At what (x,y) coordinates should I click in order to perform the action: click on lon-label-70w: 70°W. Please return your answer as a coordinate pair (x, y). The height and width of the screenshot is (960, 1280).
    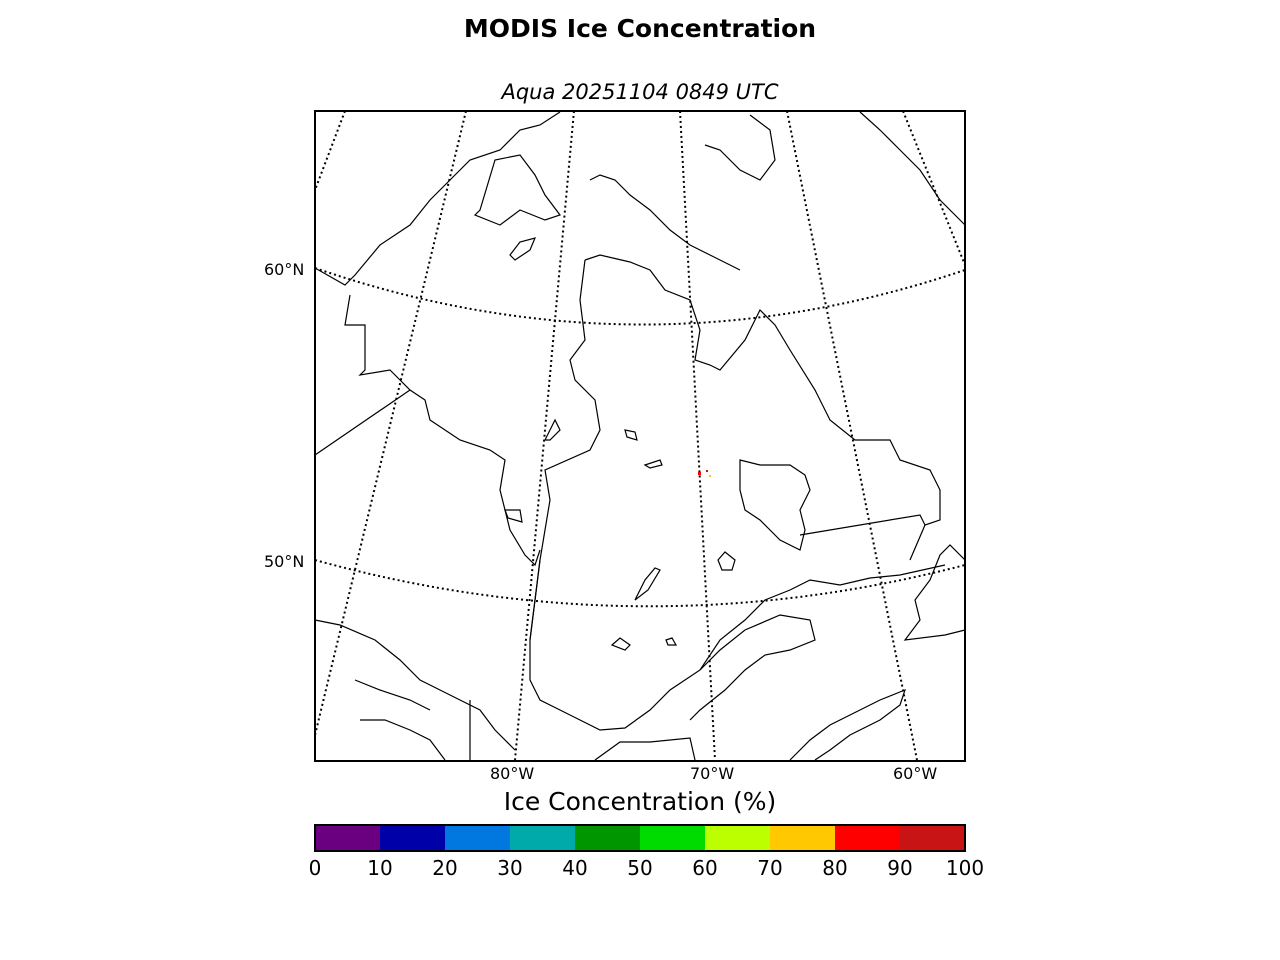
    Looking at the image, I should click on (712, 773).